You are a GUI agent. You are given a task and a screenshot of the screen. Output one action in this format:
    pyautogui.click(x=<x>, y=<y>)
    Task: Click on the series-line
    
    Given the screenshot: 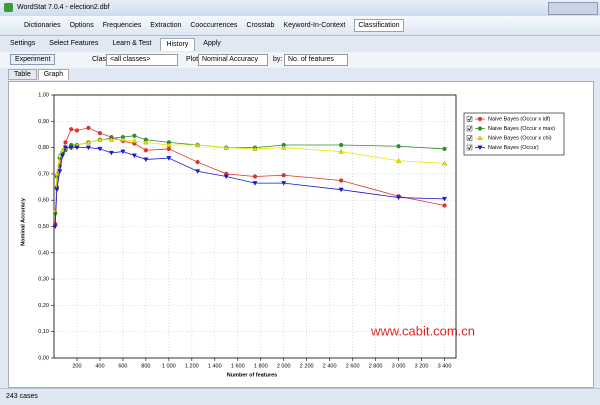 What is the action you would take?
    pyautogui.click(x=249, y=174)
    